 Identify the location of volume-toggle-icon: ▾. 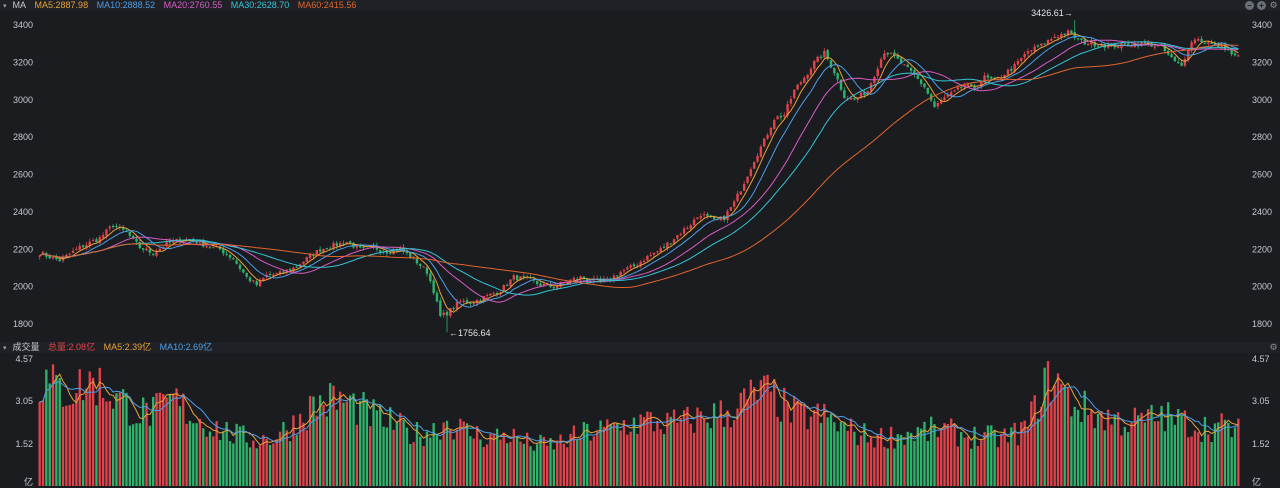
(5, 348).